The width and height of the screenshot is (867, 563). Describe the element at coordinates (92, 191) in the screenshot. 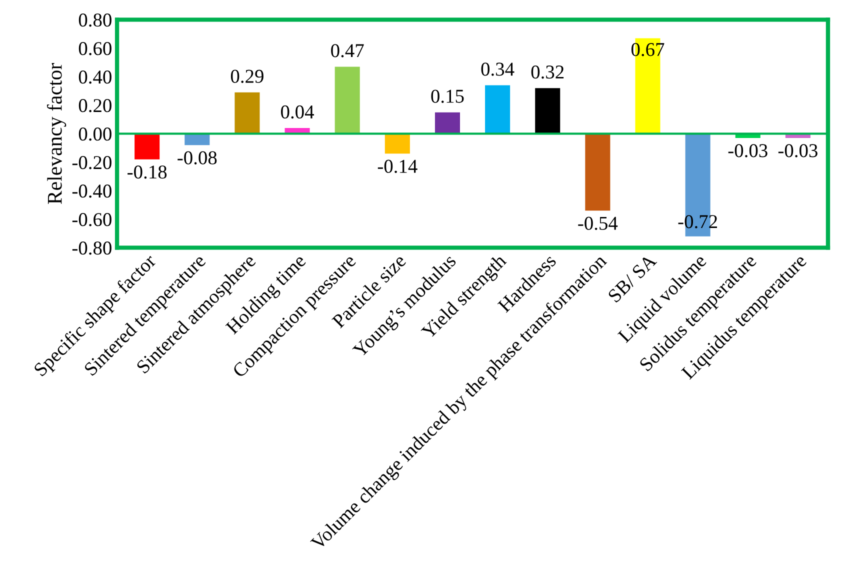

I see `y-tick-label: -0.40` at that location.